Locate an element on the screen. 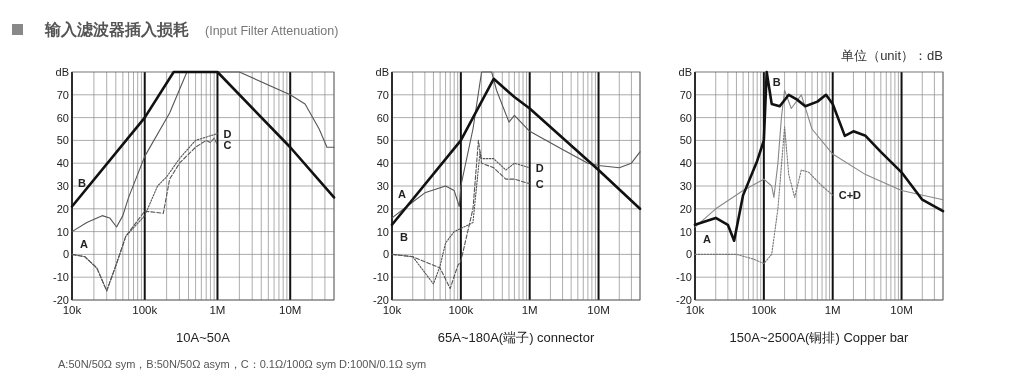 This screenshot has width=1024, height=385. text: A:50N/50Ω sym，B:50N/50Ω asym，C：0.1Ω/100Ω sym D:100N/0.1Ω sym is located at coordinates (242, 364).